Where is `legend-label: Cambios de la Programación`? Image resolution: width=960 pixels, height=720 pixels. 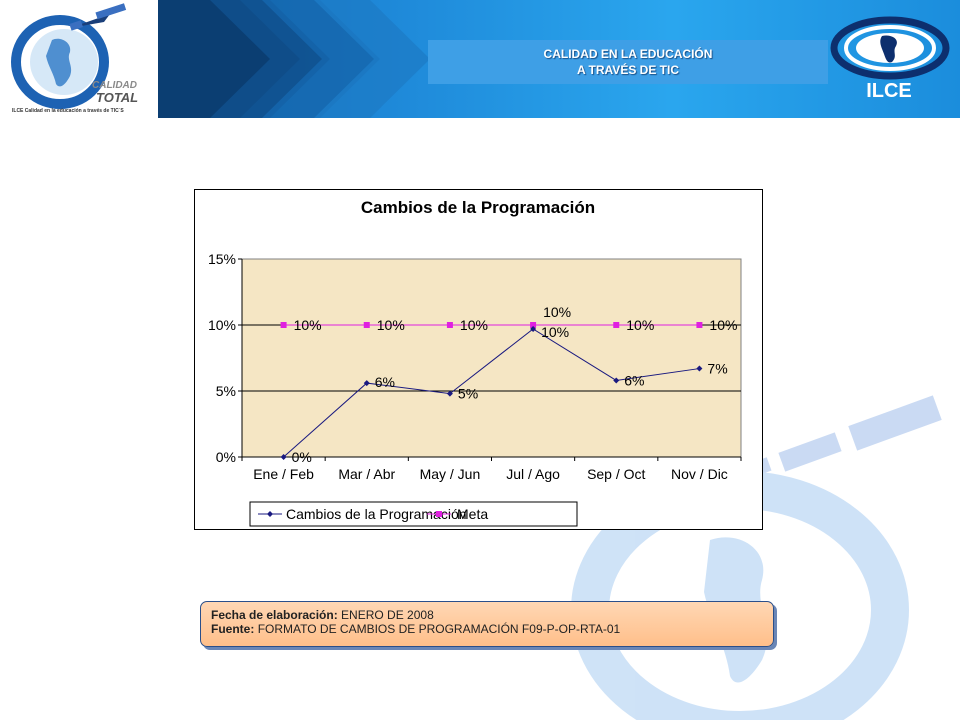 legend-label: Cambios de la Programación is located at coordinates (376, 514).